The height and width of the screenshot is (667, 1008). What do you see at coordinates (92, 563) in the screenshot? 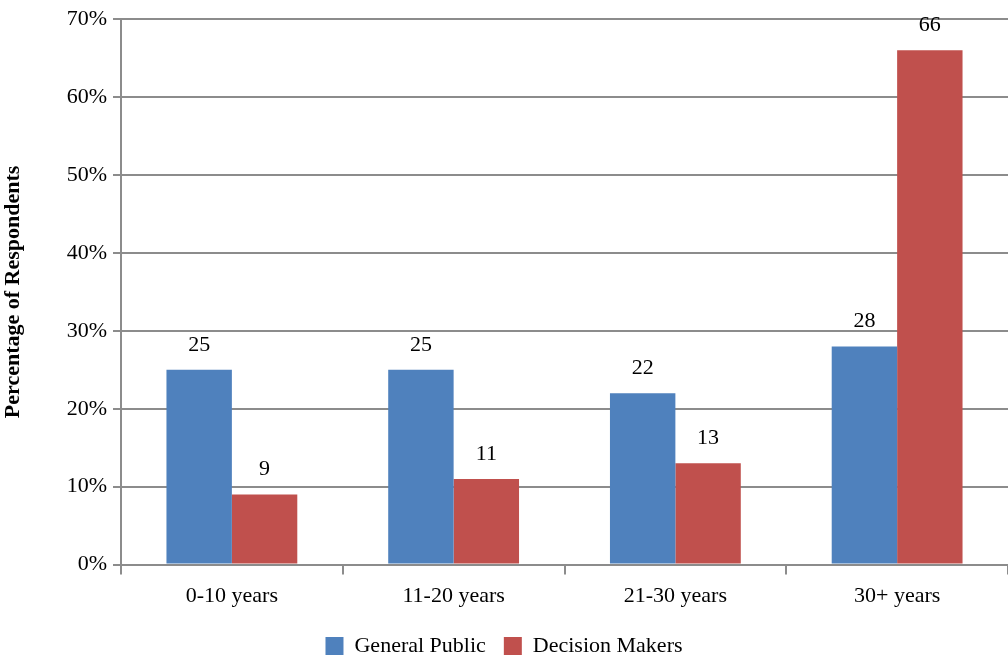
I see `y-tick-label: 0%` at bounding box center [92, 563].